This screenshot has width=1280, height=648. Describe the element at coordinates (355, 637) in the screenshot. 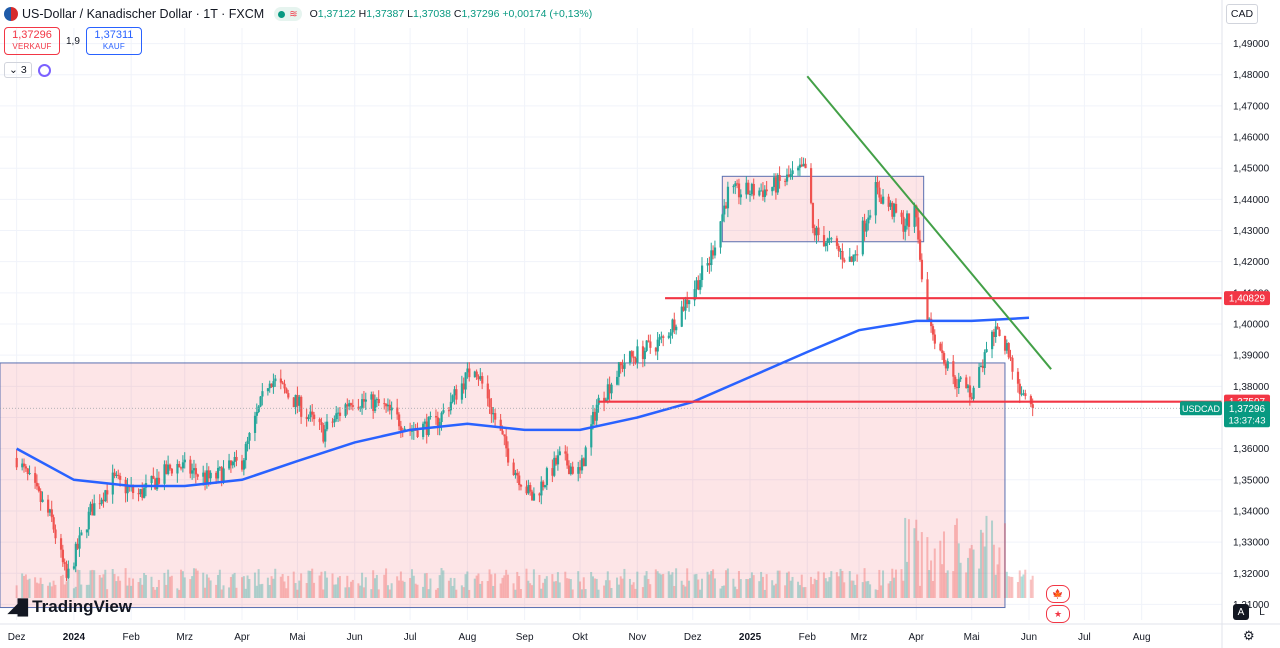

I see `x-tick-label: Jun` at that location.